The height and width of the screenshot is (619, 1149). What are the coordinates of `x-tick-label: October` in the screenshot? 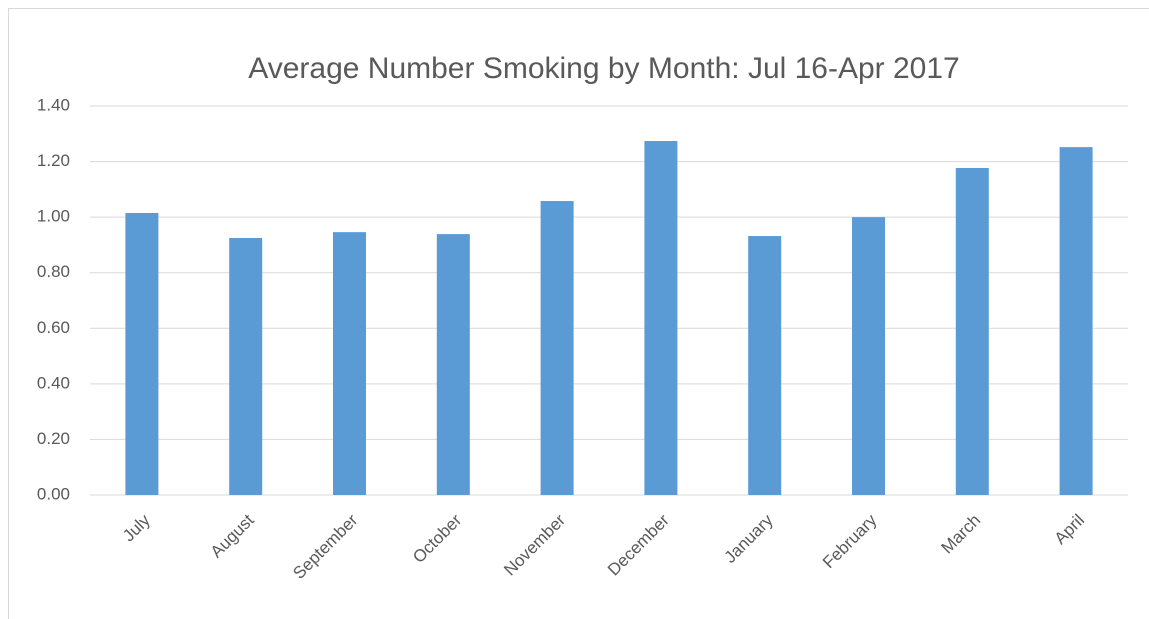 It's located at (437, 538).